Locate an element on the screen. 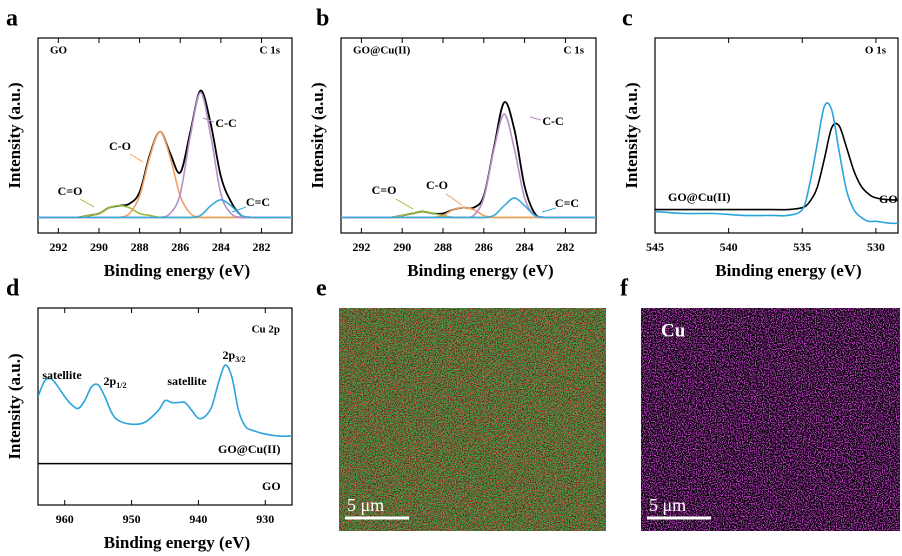  panel-letter: e is located at coordinates (321, 289).